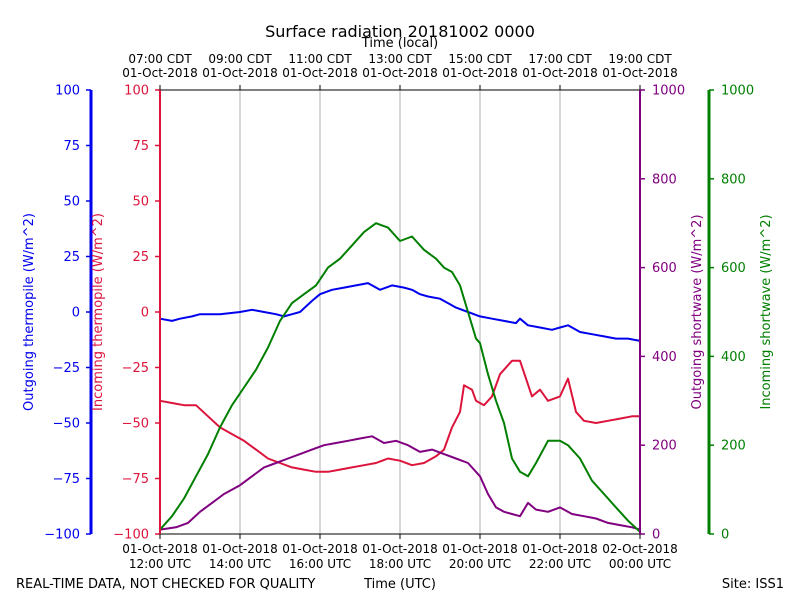  I want to click on in_sw-tick-label: 0, so click(725, 535).